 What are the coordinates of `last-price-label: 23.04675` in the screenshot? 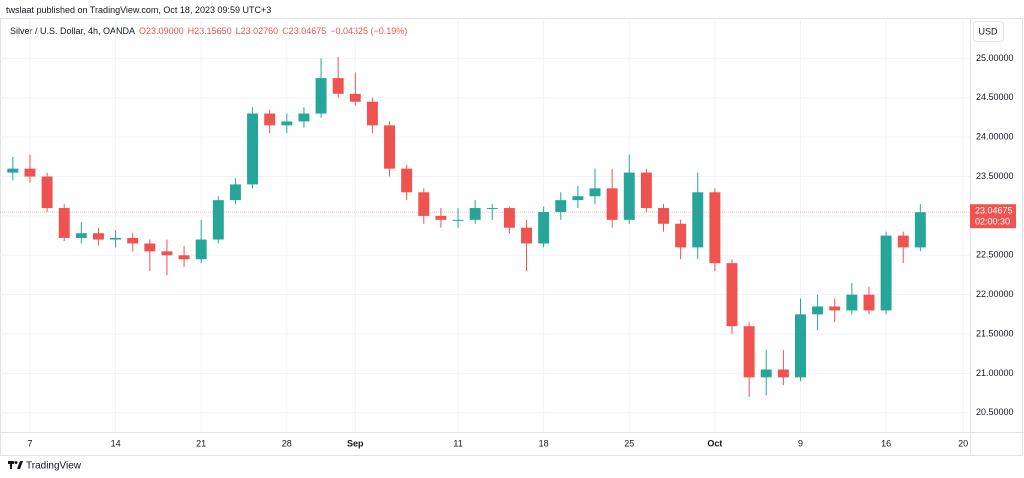 It's located at (994, 211).